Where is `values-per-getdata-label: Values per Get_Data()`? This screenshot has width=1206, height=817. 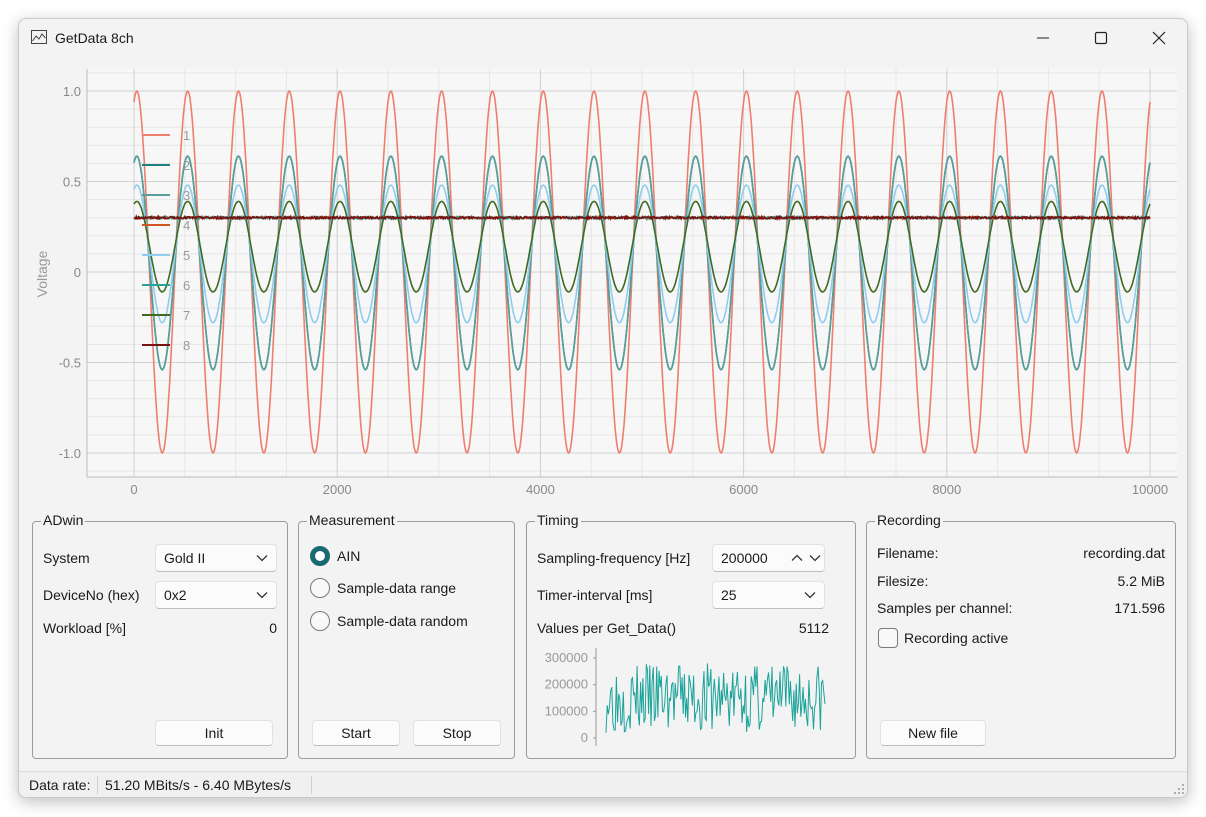 values-per-getdata-label: Values per Get_Data() is located at coordinates (607, 628).